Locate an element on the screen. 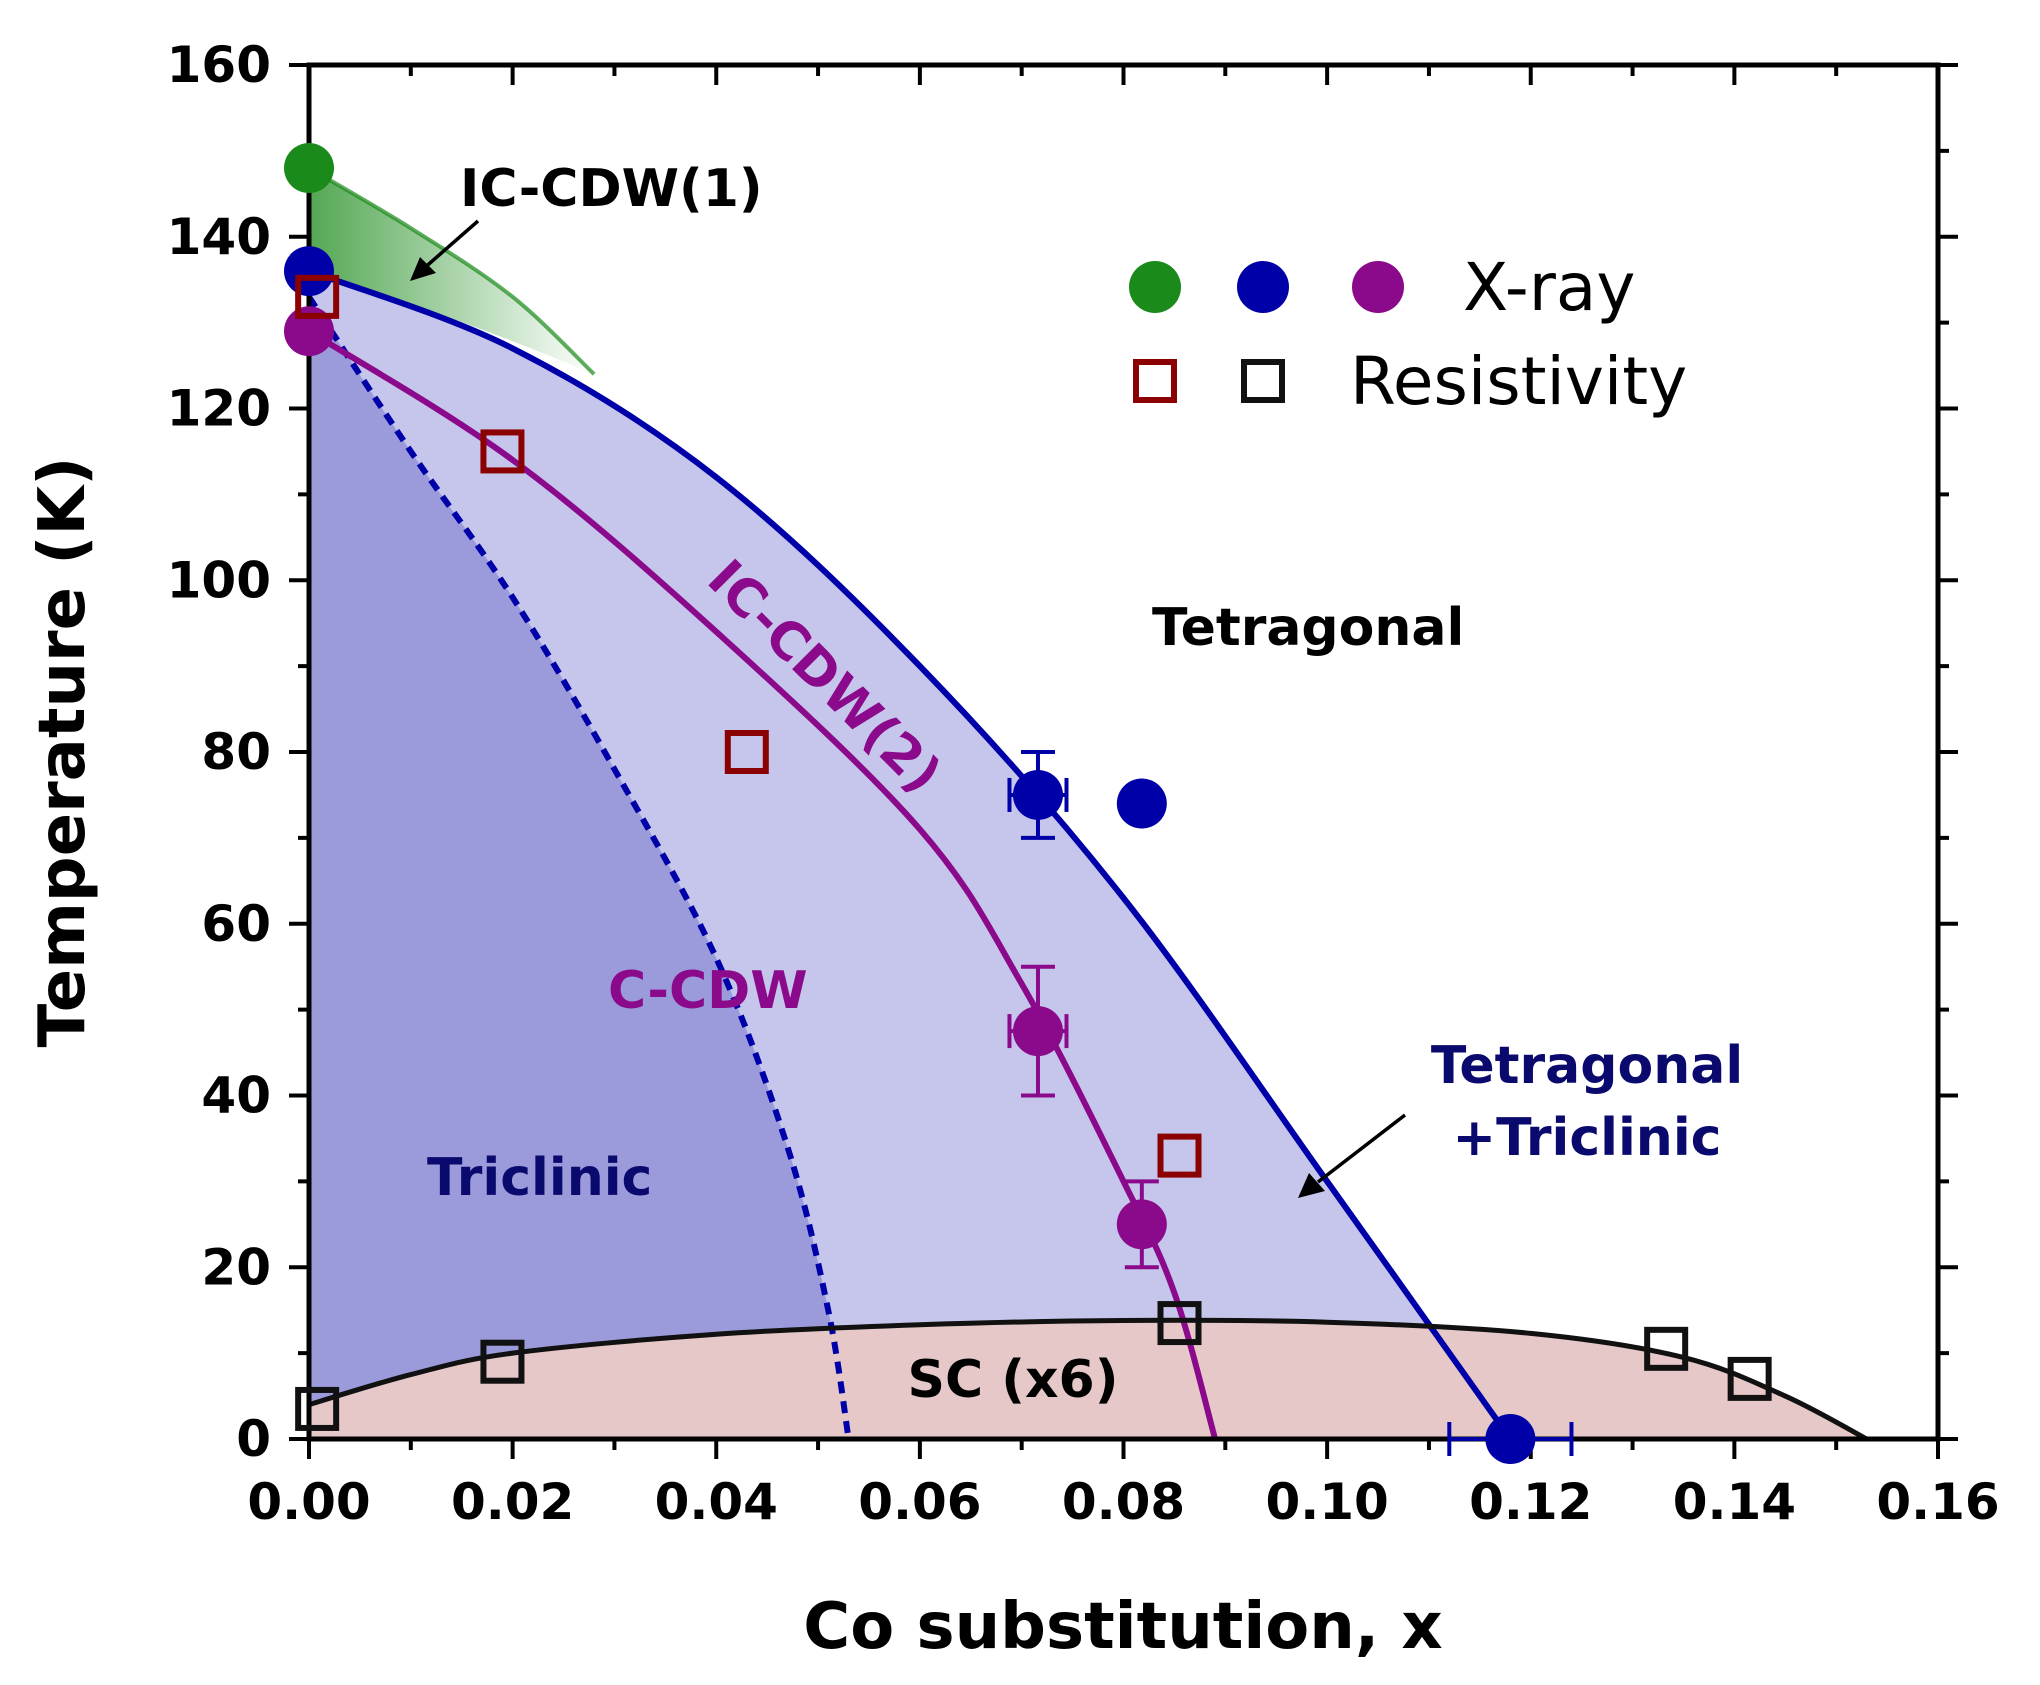 Image resolution: width=2040 pixels, height=1685 pixels. ic-cdw1-region is located at coordinates (452, 271).